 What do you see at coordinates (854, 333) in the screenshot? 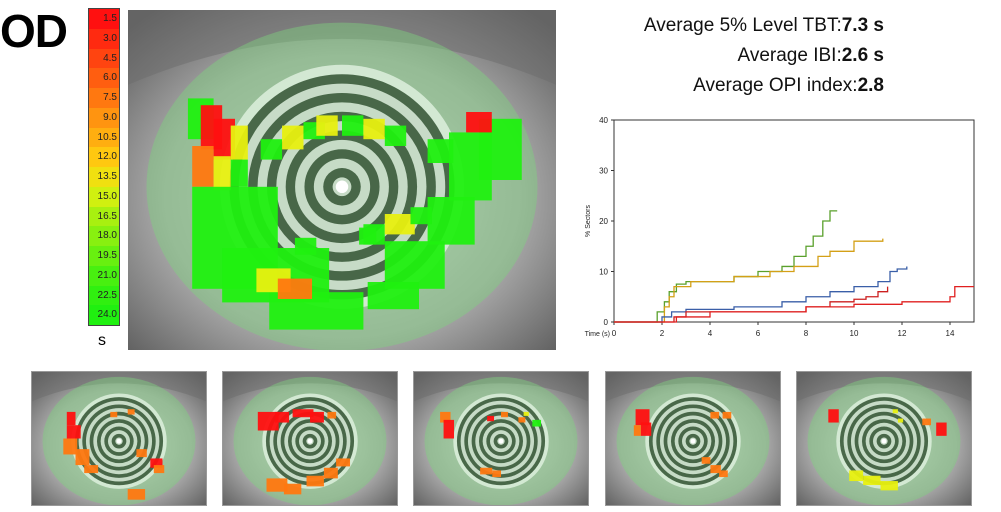
I see `x-tick-label: 10` at bounding box center [854, 333].